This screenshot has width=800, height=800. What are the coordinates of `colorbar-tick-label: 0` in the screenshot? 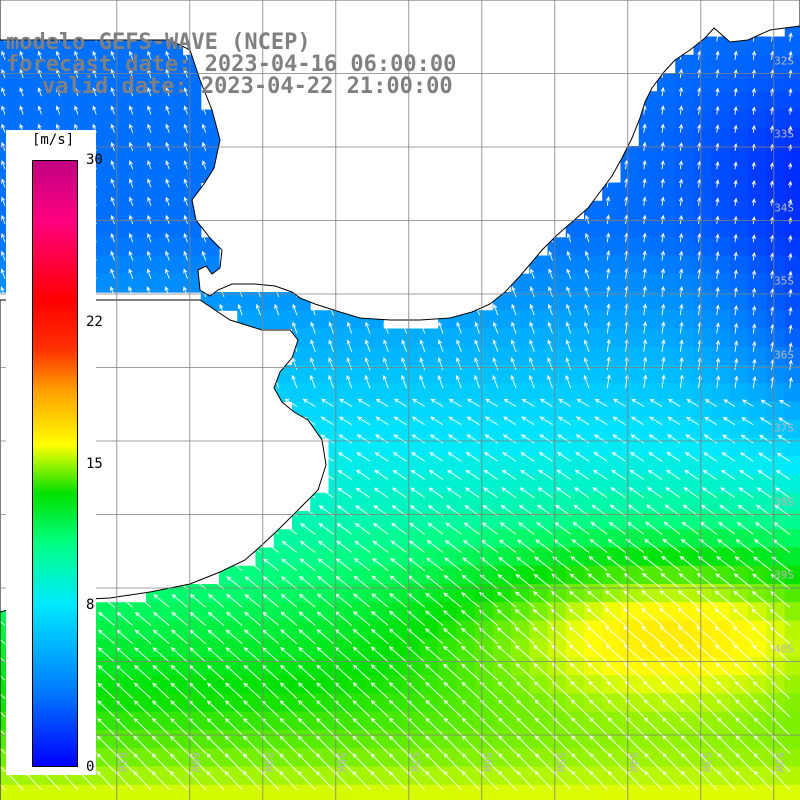 It's located at (90, 767).